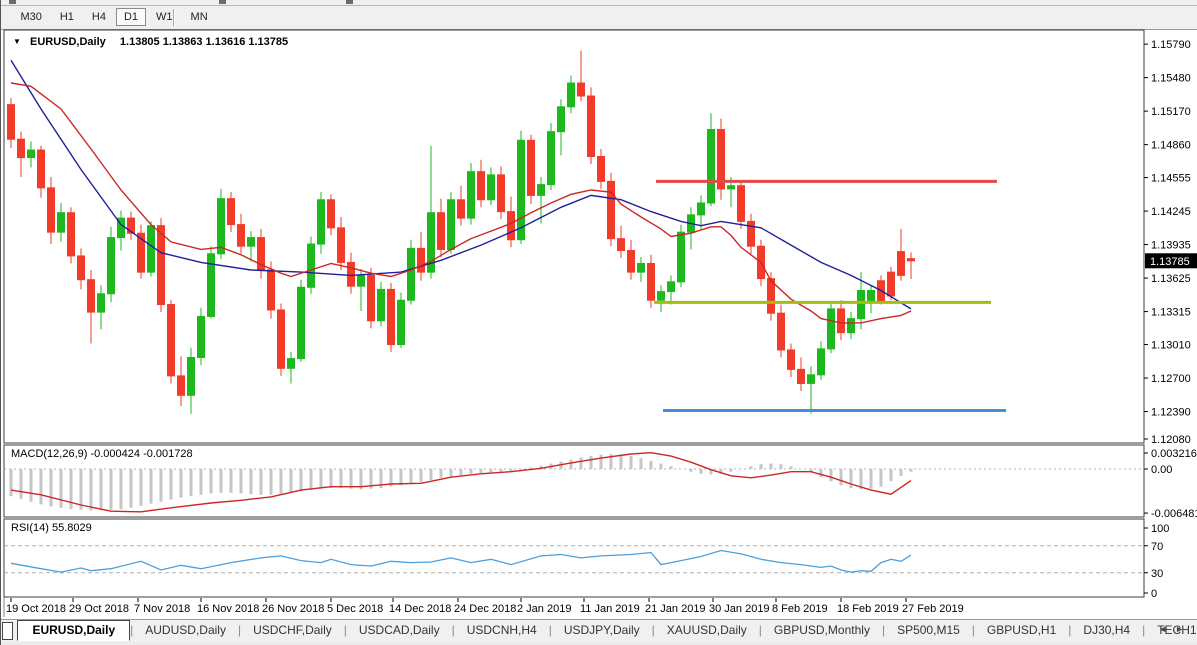  What do you see at coordinates (1160, 529) in the screenshot?
I see `rsi-axis-label: 100` at bounding box center [1160, 529].